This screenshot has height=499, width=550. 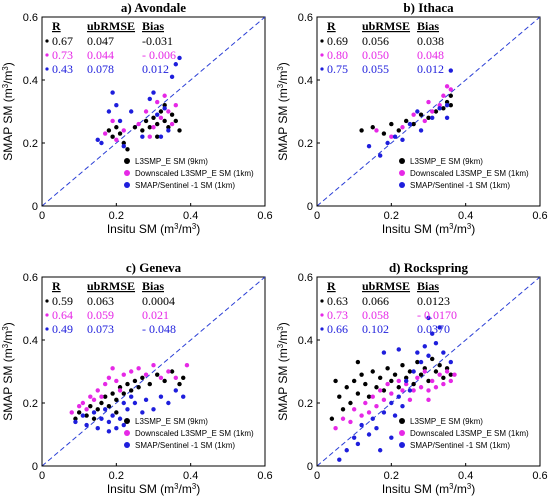 I want to click on y-tick-label: 0.6, so click(x=305, y=278).